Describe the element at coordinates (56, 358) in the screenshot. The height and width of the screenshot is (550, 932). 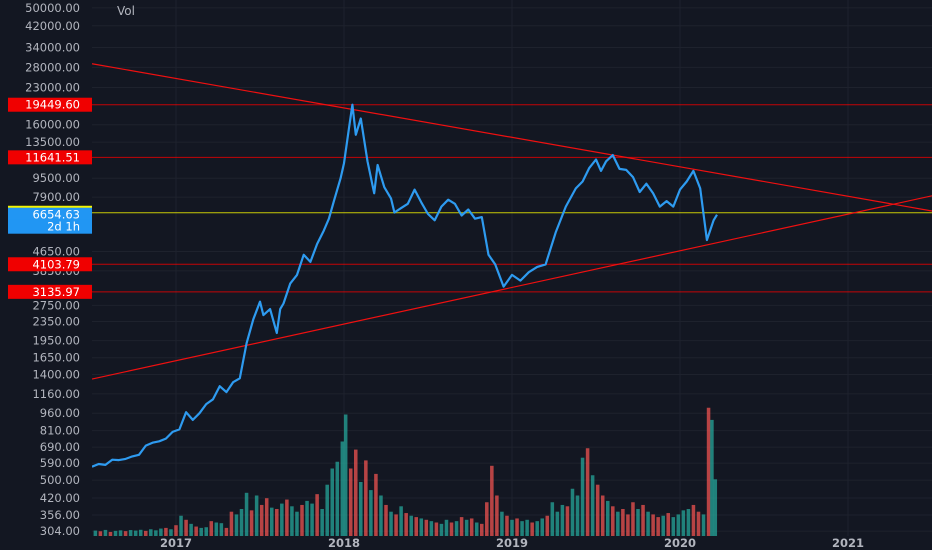
I see `y-tick-label: 1650.00` at that location.